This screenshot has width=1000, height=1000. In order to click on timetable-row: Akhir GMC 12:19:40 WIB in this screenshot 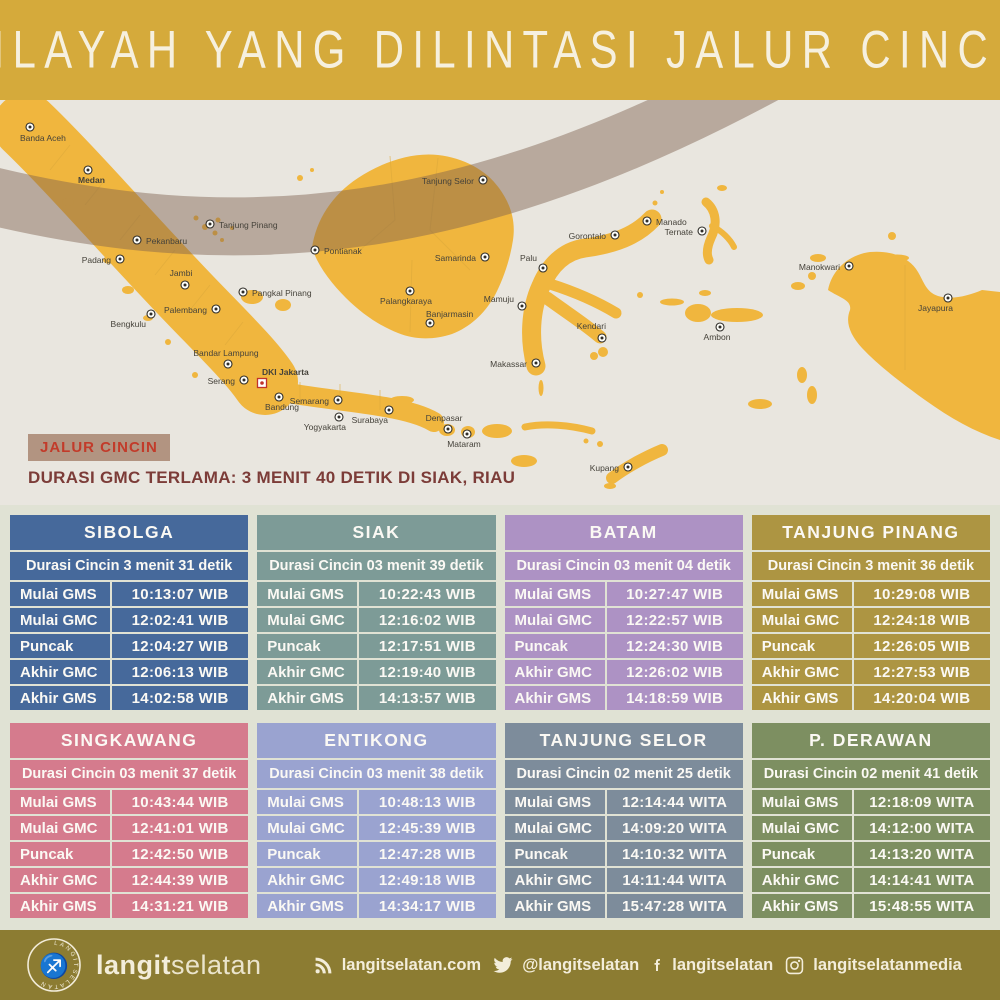, I will do `click(376, 673)`.